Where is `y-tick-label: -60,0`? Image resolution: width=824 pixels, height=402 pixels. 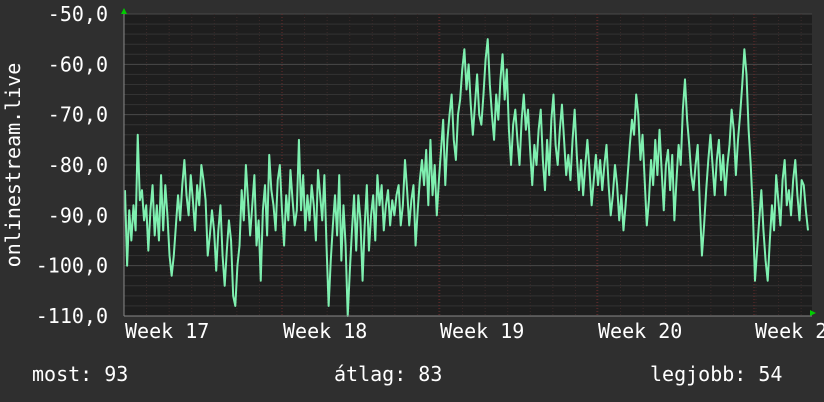 y-tick-label: -60,0 is located at coordinates (78, 64).